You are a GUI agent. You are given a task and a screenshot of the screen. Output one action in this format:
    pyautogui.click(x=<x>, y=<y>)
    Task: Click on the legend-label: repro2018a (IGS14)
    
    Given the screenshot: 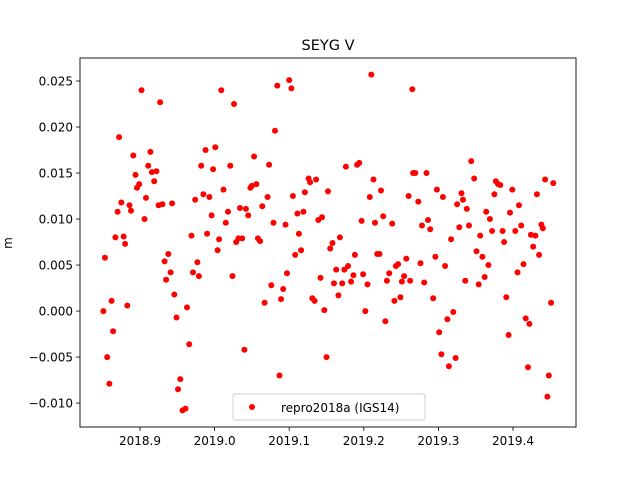 What is the action you would take?
    pyautogui.click(x=340, y=408)
    